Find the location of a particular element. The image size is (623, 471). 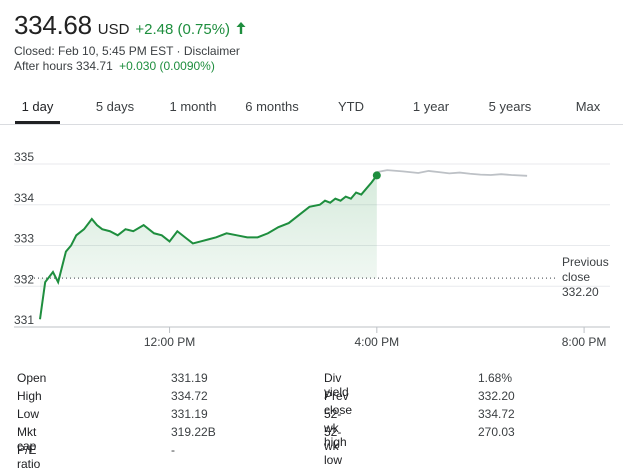

tab-5-years: 5 years is located at coordinates (510, 106).